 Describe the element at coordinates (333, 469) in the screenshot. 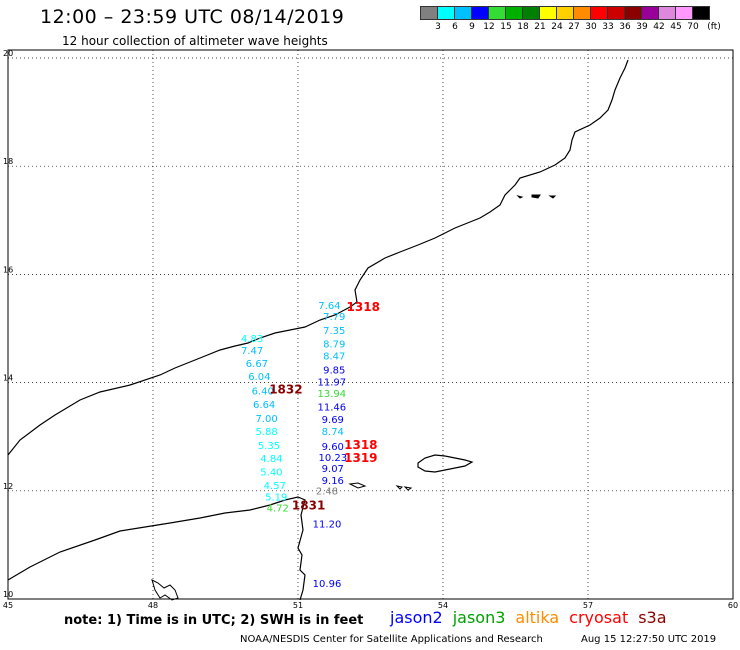

I see `wave-height-value: 9.07` at that location.